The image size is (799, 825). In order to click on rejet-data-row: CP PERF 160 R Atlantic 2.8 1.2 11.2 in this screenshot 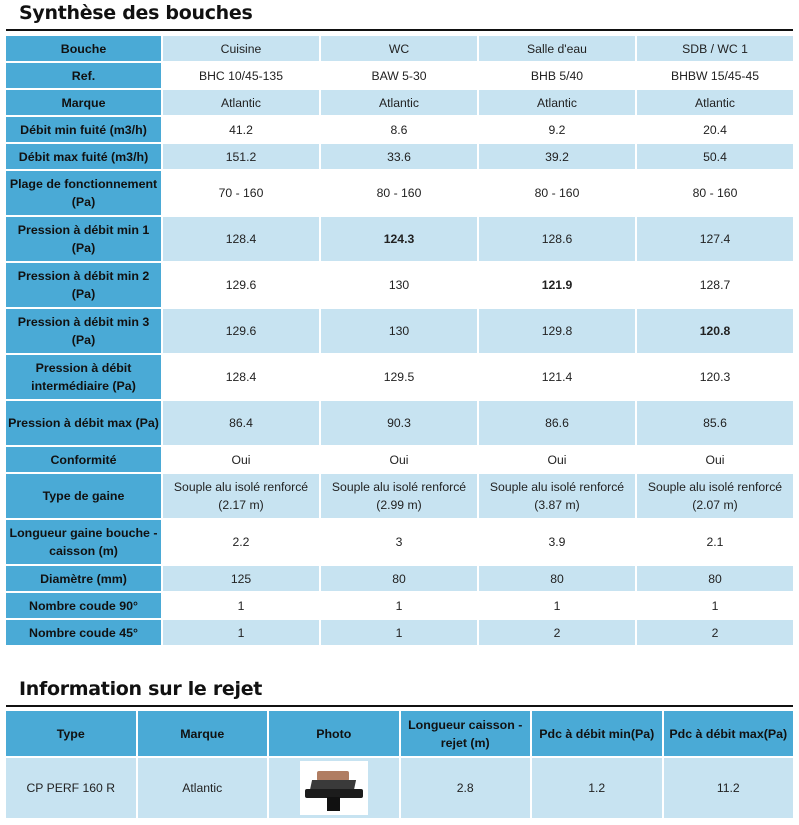, I will do `click(399, 788)`.